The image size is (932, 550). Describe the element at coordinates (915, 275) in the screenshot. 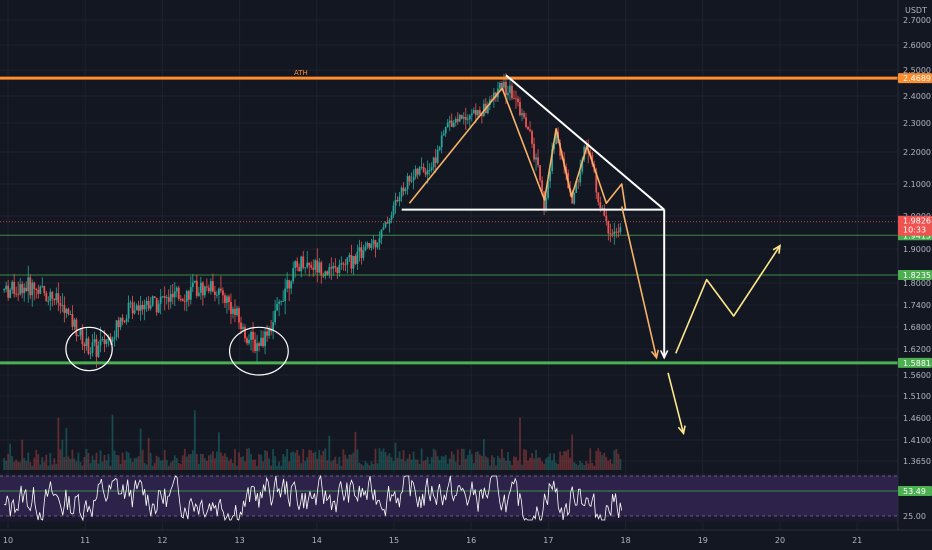

I see `level-price-tag-bg` at that location.